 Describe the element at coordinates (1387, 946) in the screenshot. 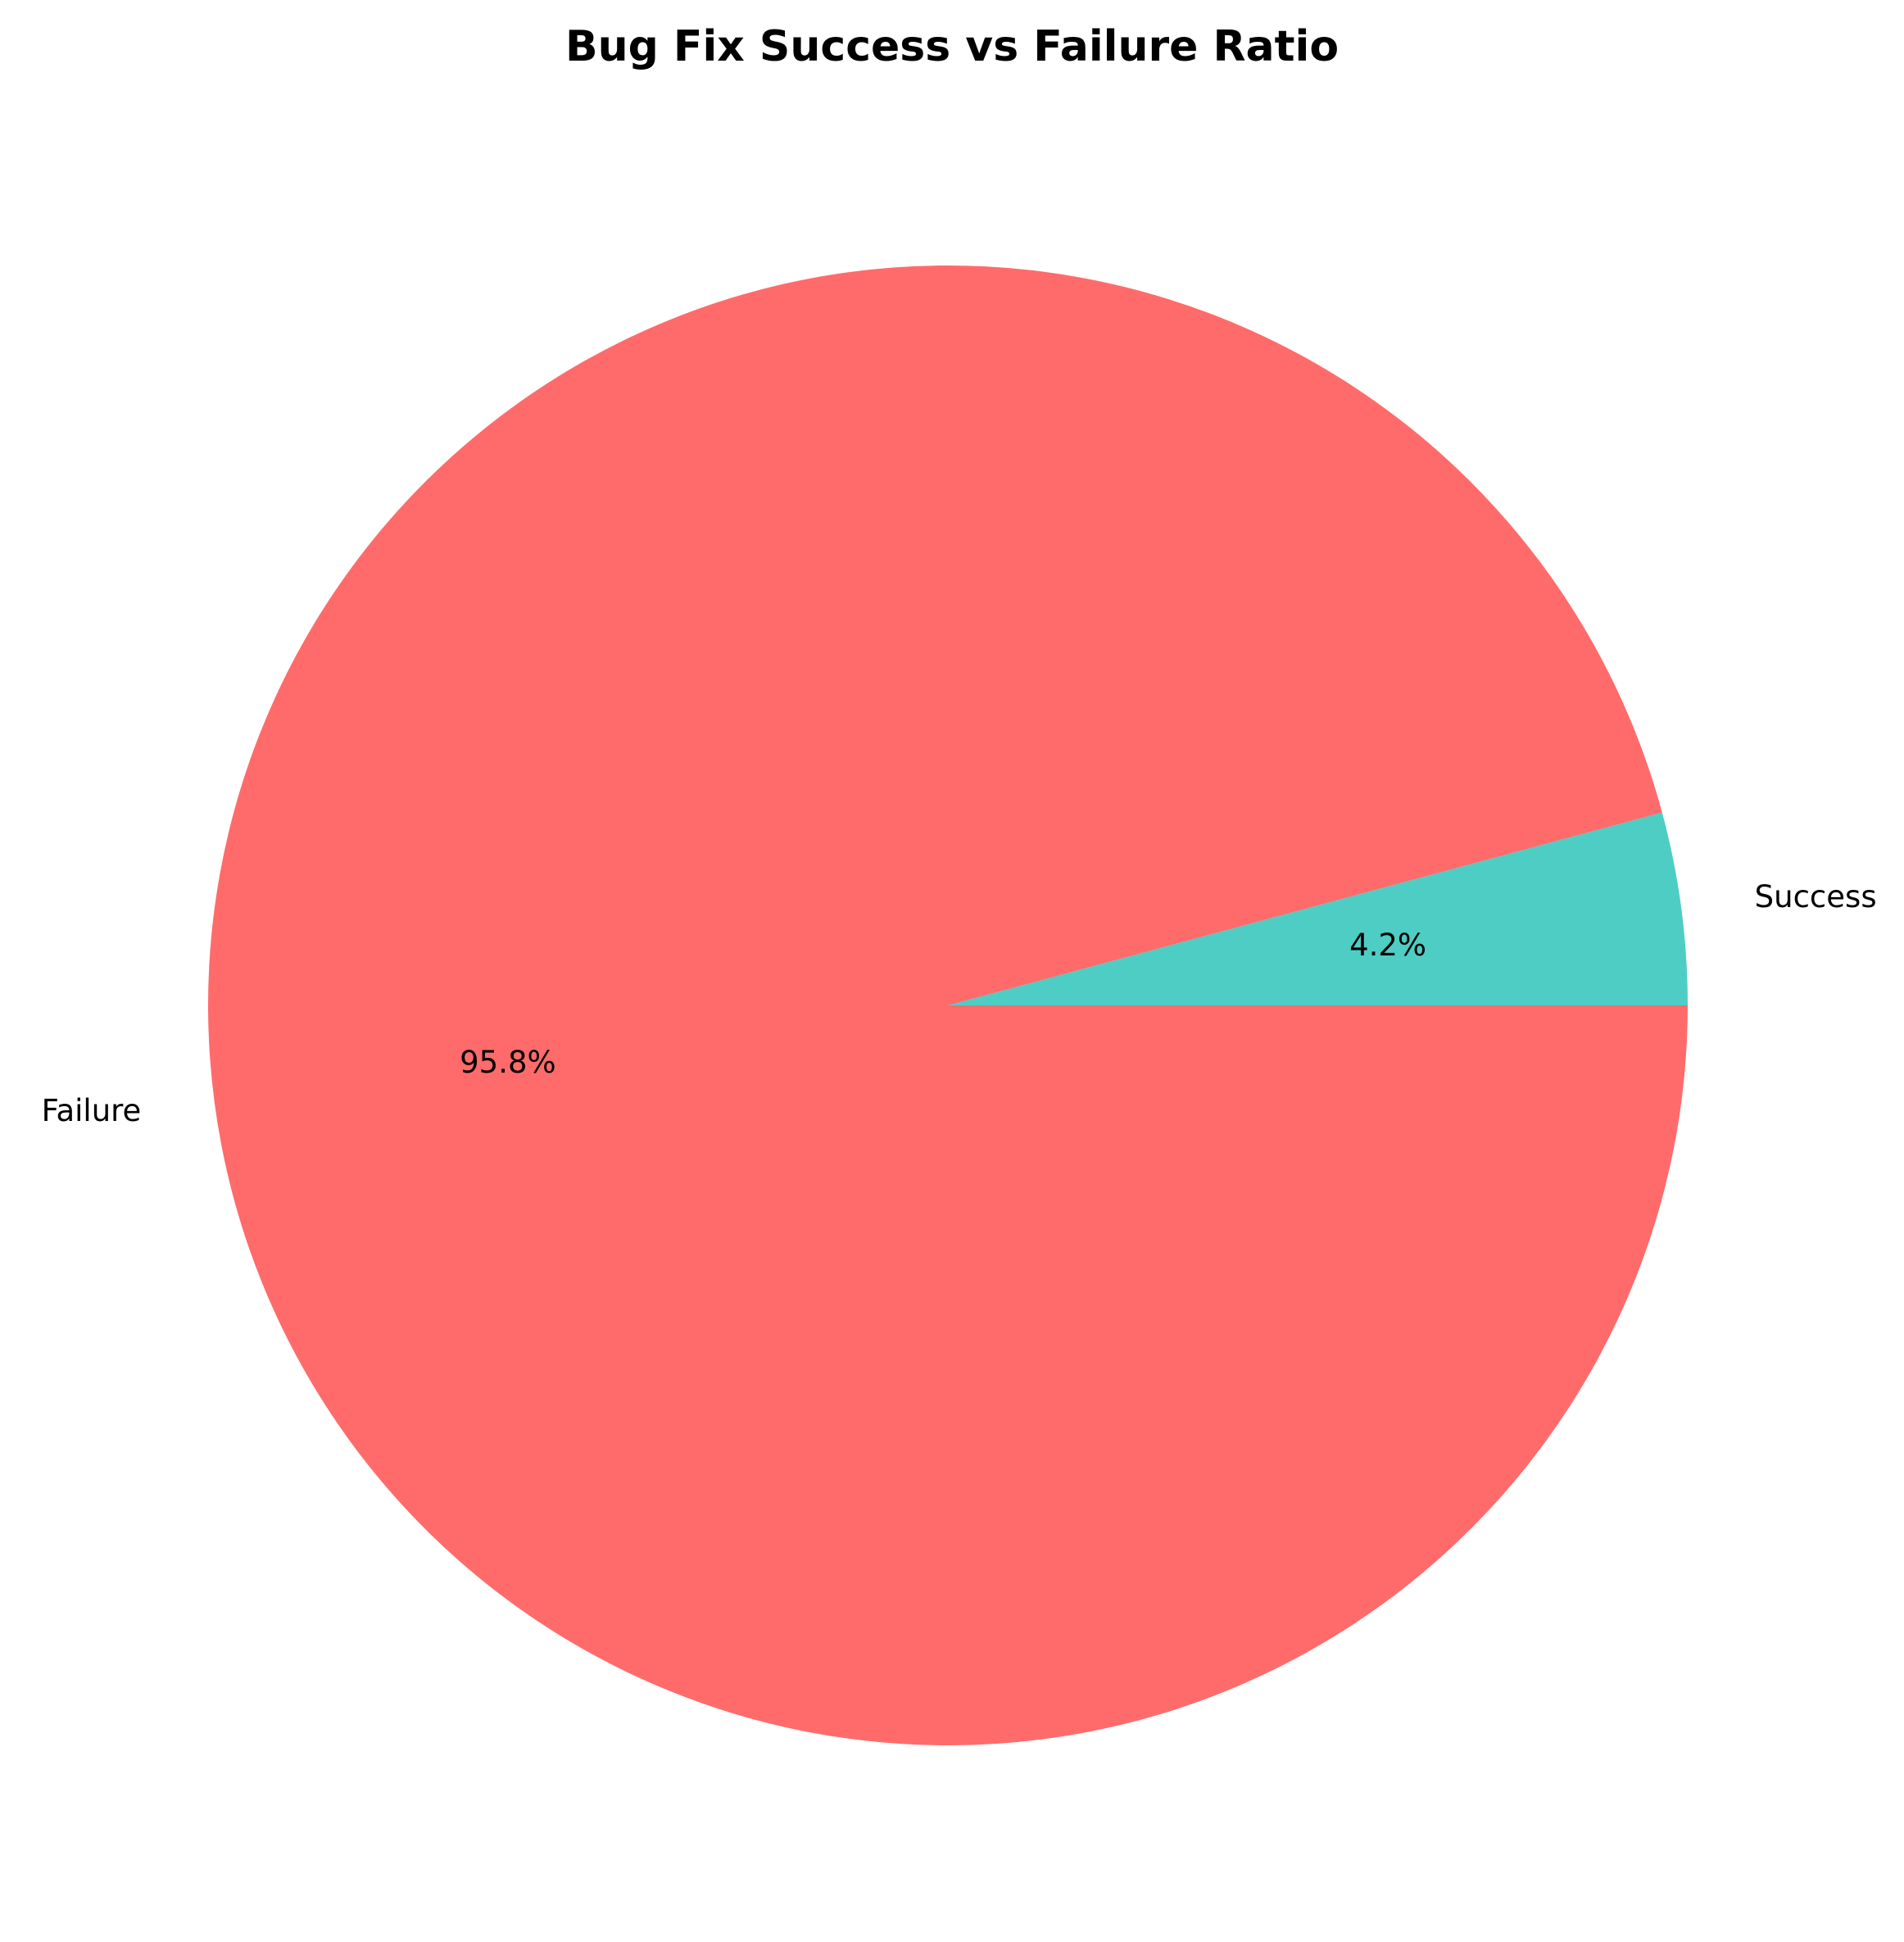

I see `slice-pct-label-success: 4.2%` at that location.